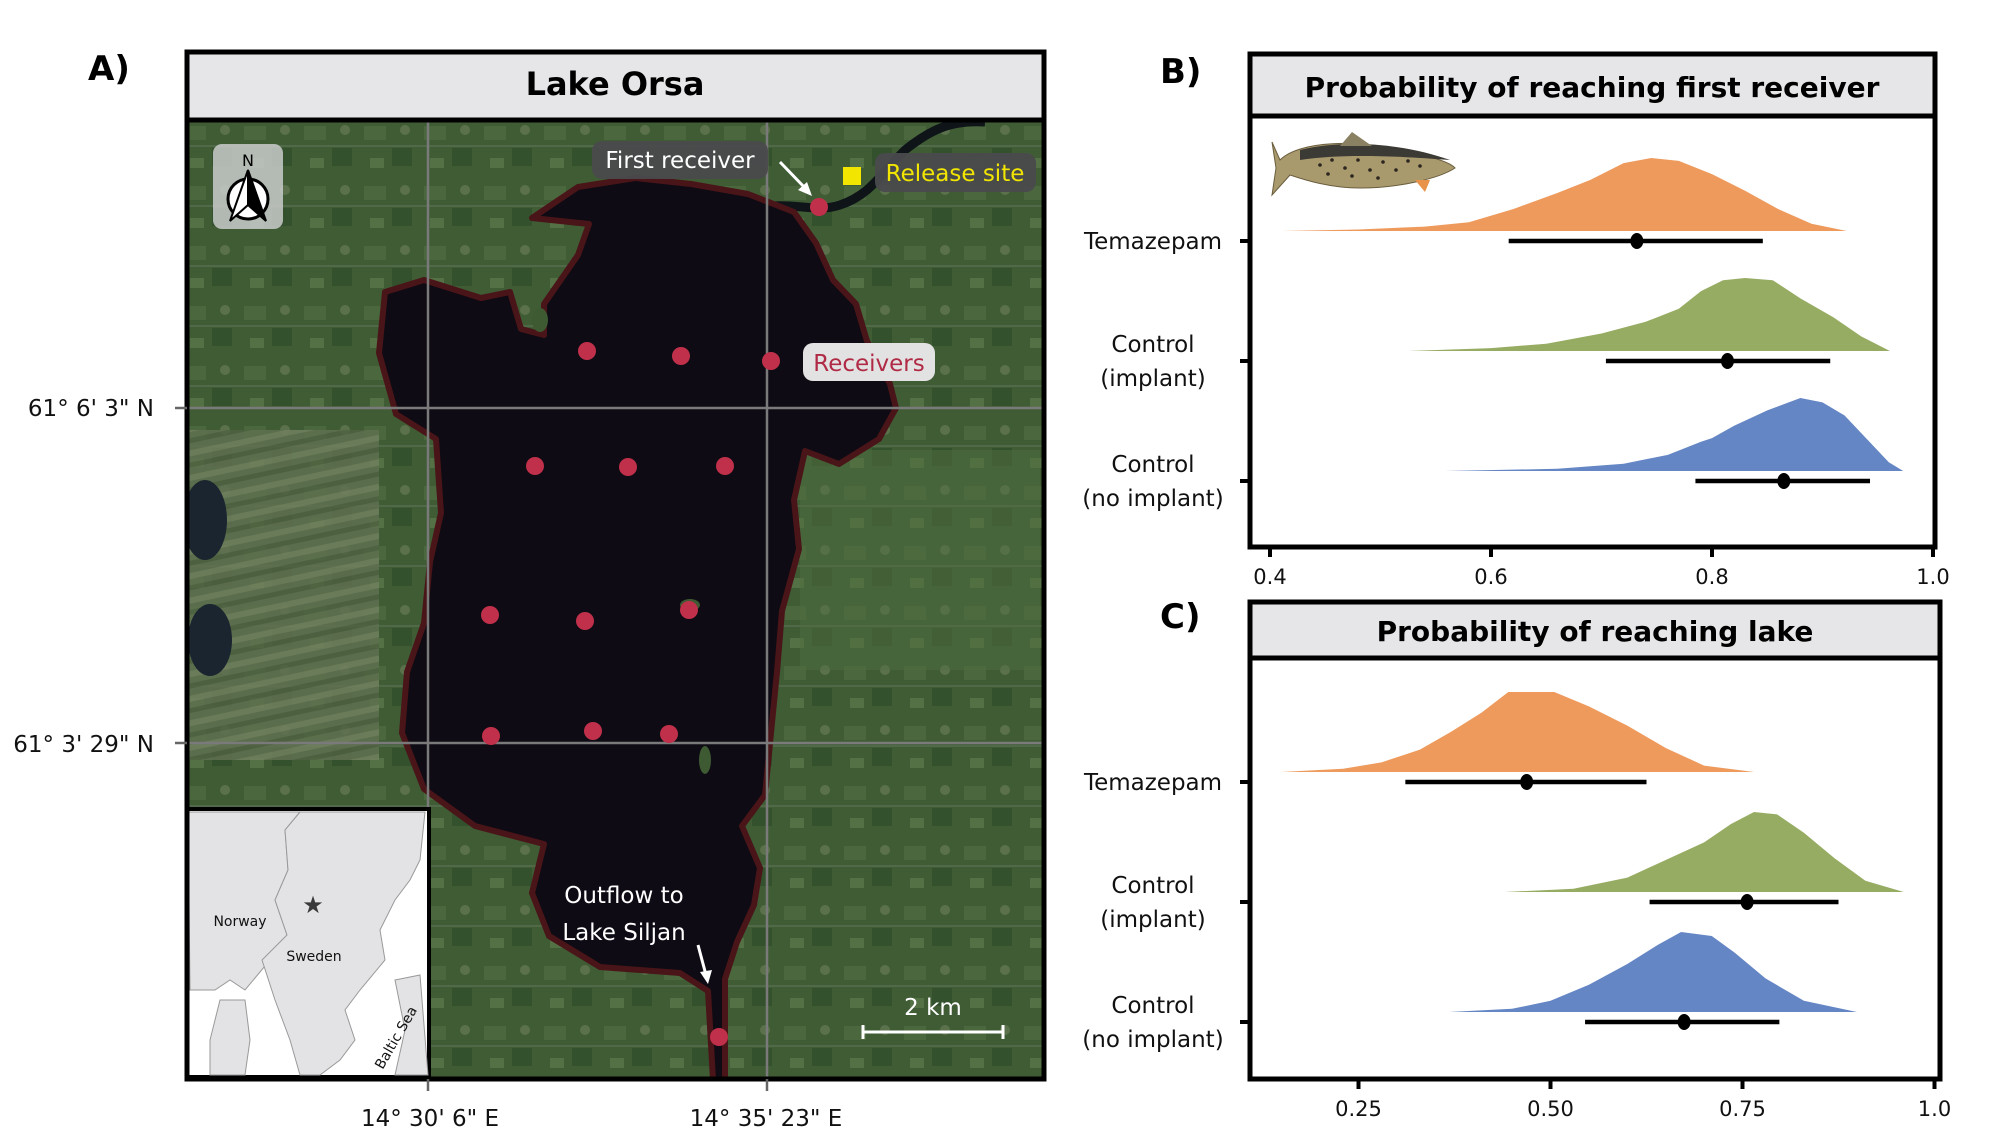 The width and height of the screenshot is (2000, 1142). Describe the element at coordinates (793, 175) in the screenshot. I see `first-receiver-arrow-icon` at that location.